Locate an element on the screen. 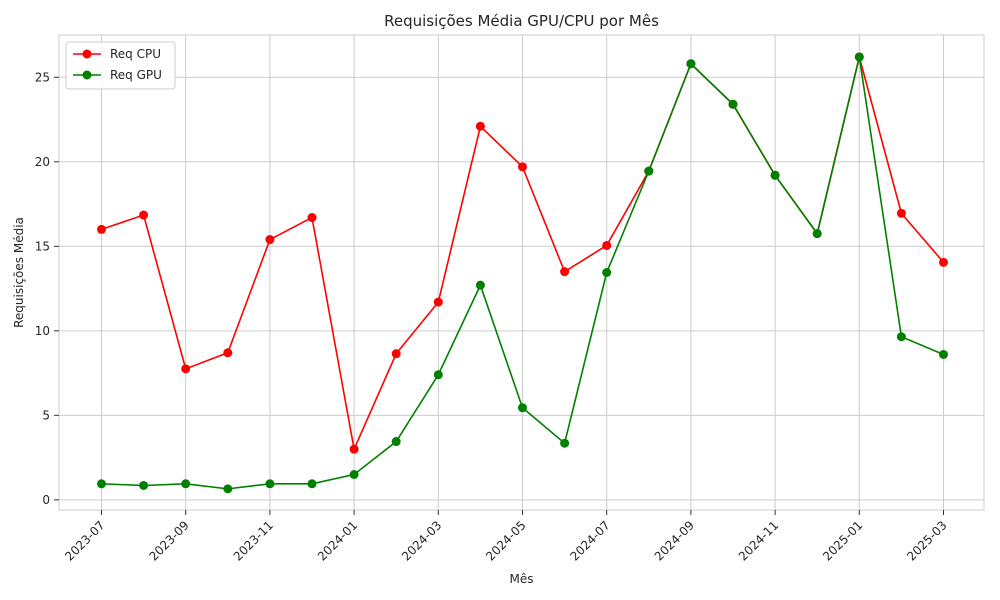 The height and width of the screenshot is (600, 1000). legend-label-req-cpu: Req CPU is located at coordinates (135, 54).